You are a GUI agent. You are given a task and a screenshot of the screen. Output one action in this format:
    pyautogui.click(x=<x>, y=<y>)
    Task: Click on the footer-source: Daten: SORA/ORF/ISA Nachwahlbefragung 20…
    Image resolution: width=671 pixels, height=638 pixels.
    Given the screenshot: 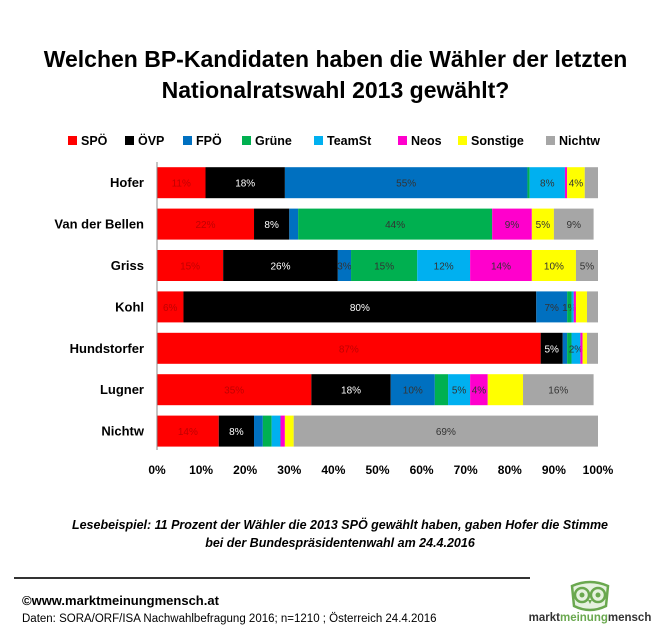 What is the action you would take?
    pyautogui.click(x=229, y=619)
    